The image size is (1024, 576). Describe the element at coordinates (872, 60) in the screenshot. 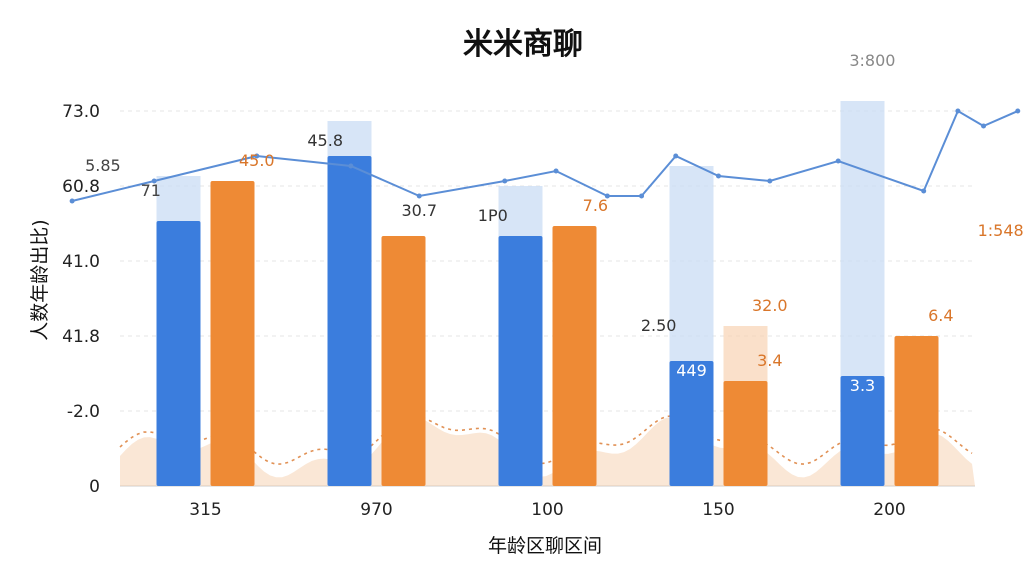

I see `data-label: 3:800` at that location.